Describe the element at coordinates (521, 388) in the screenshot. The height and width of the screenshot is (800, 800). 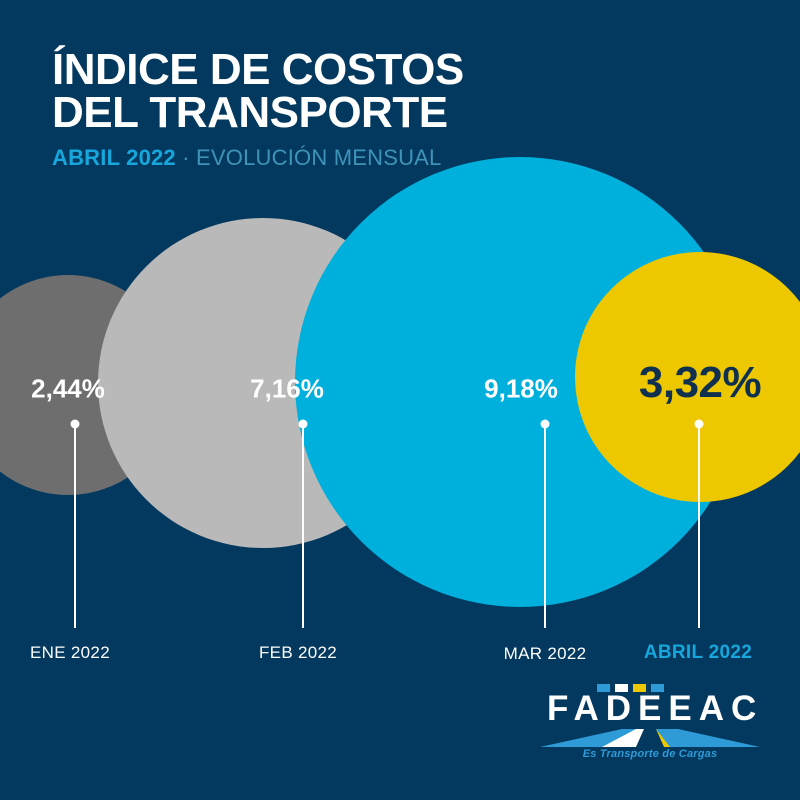
I see `value-label-mar: 9,18%` at that location.